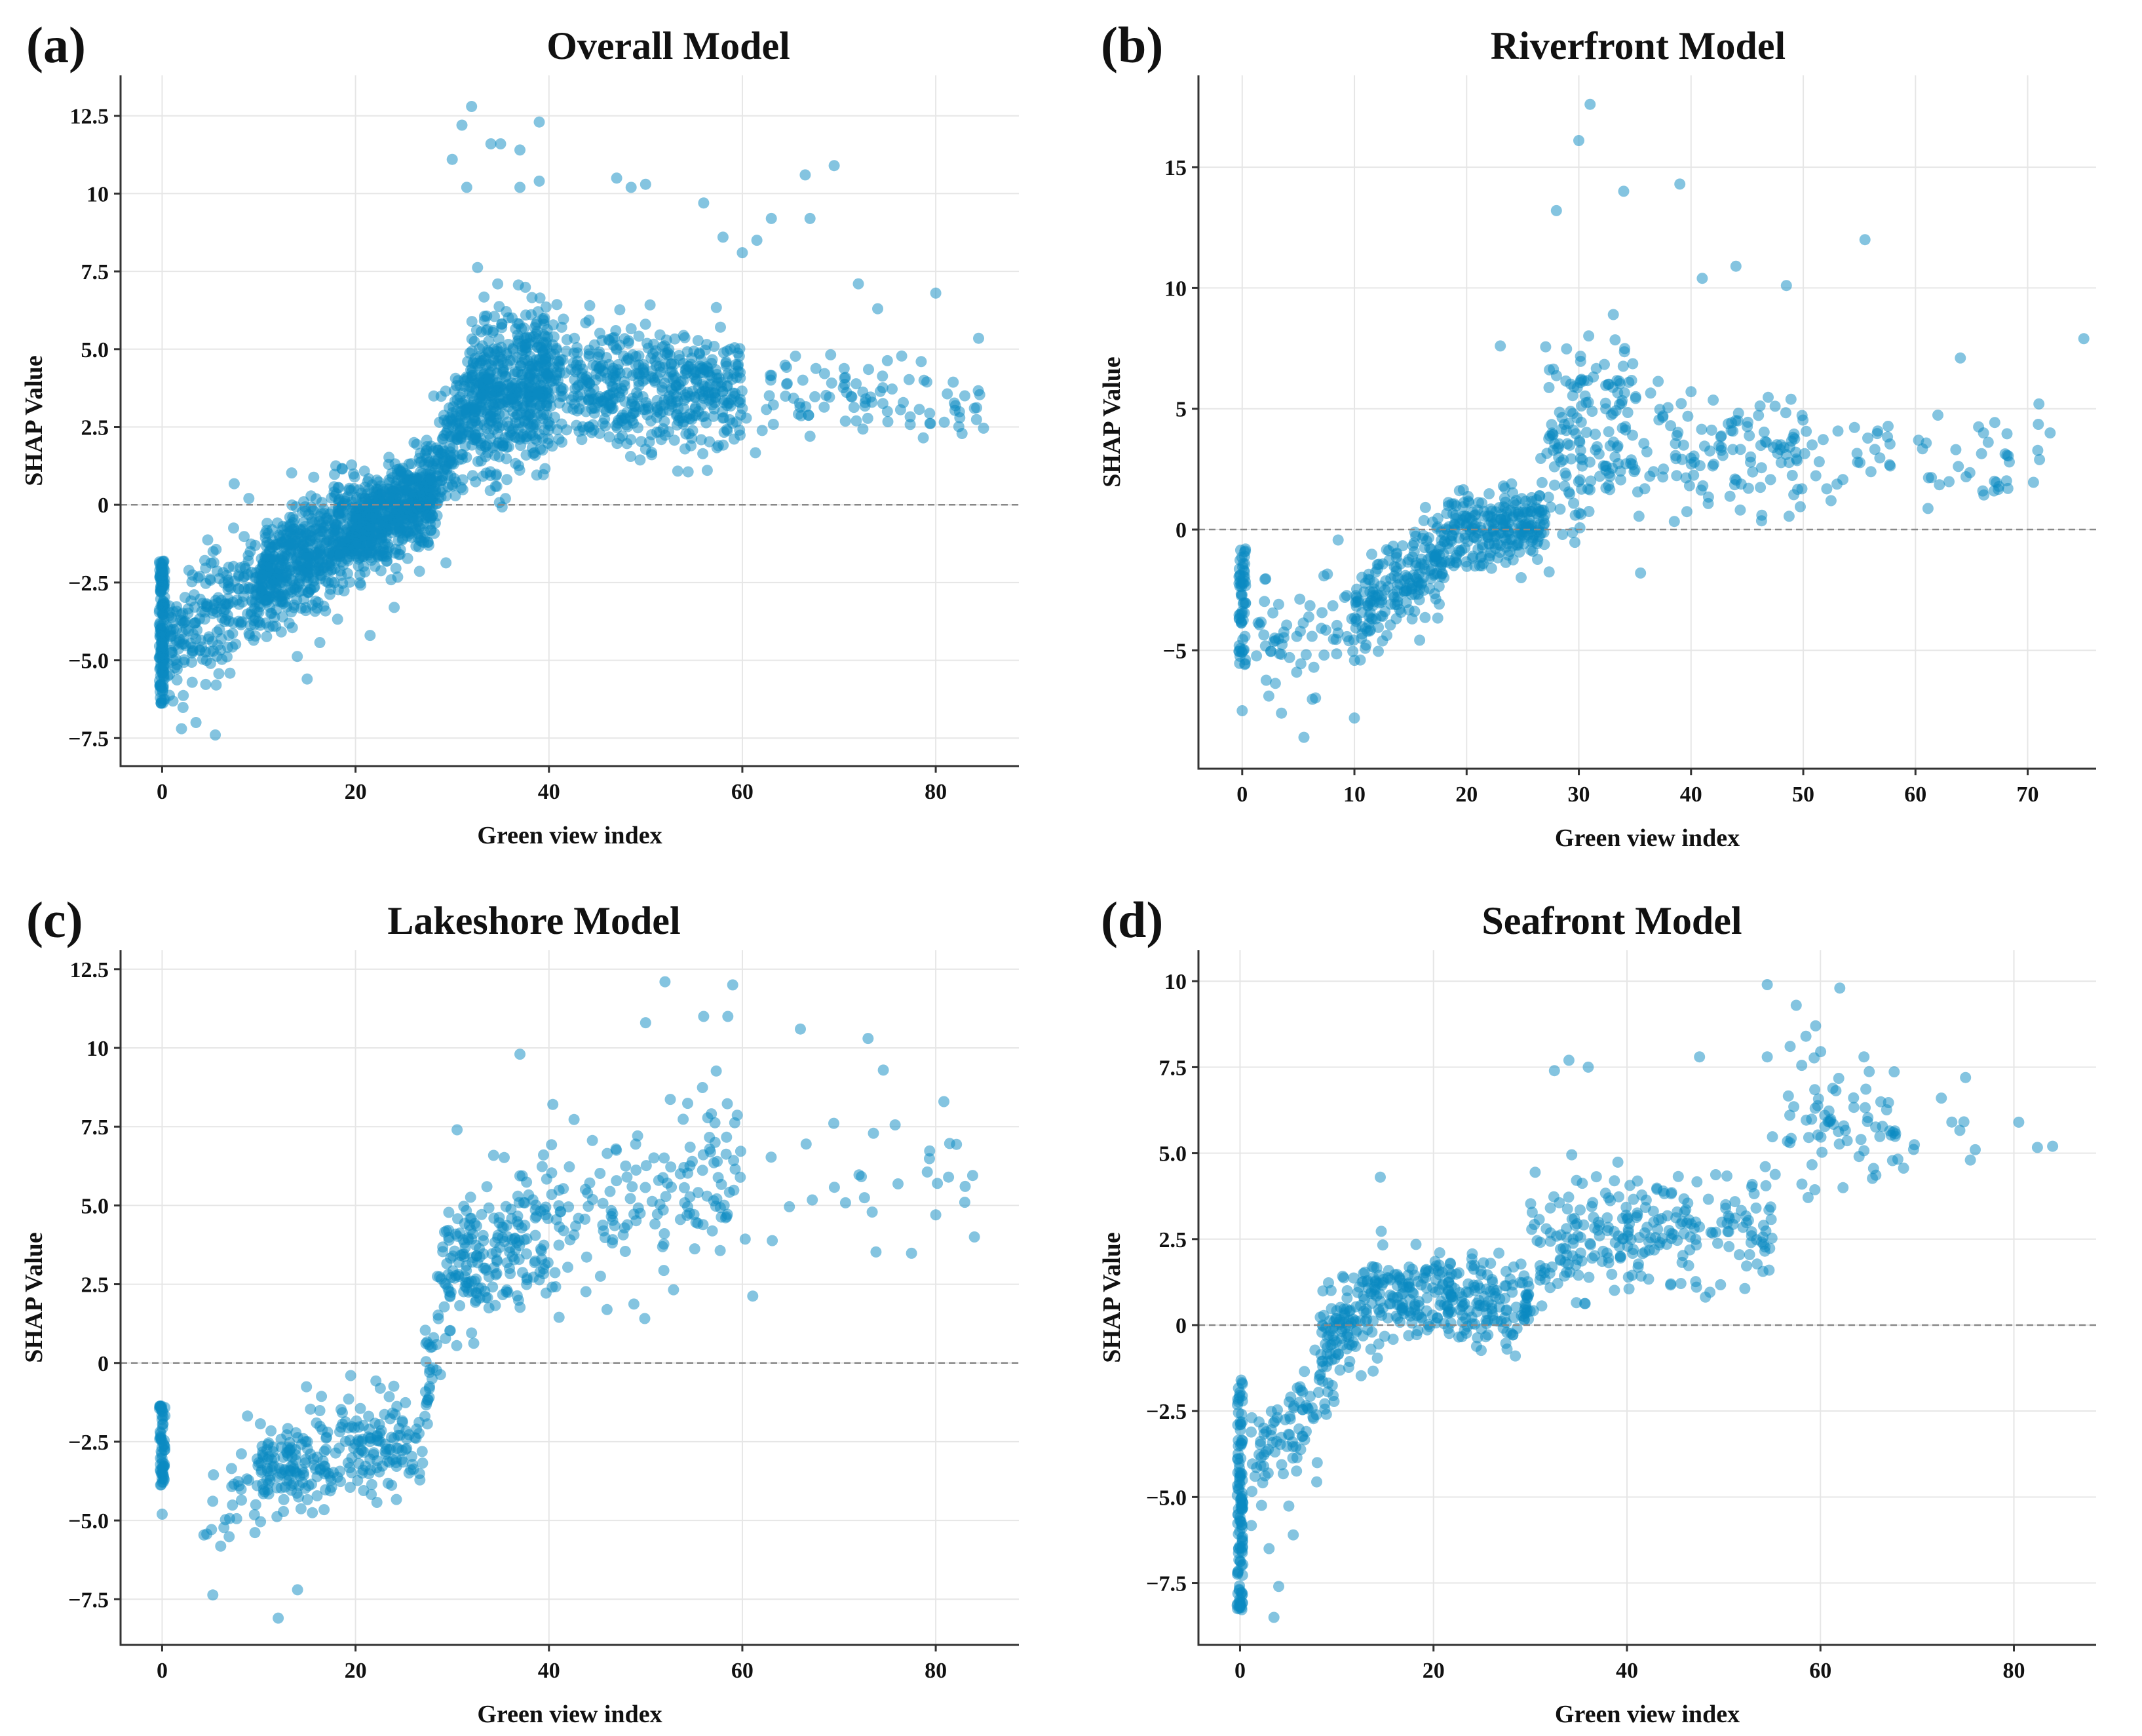 The height and width of the screenshot is (1736, 2142). I want to click on x-tick-label: 0, so click(162, 1671).